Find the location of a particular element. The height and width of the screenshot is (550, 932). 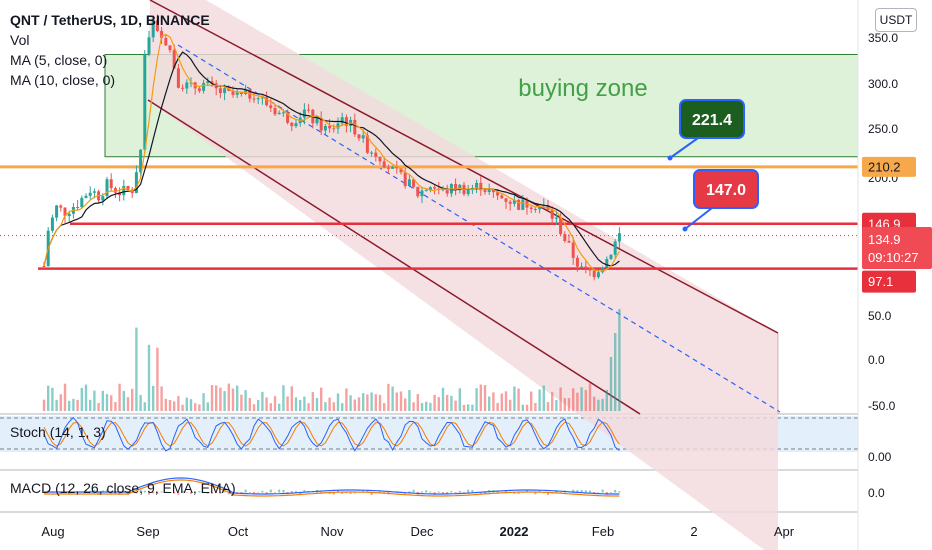

legend-ma10: MA (10, close, 0) is located at coordinates (63, 80).